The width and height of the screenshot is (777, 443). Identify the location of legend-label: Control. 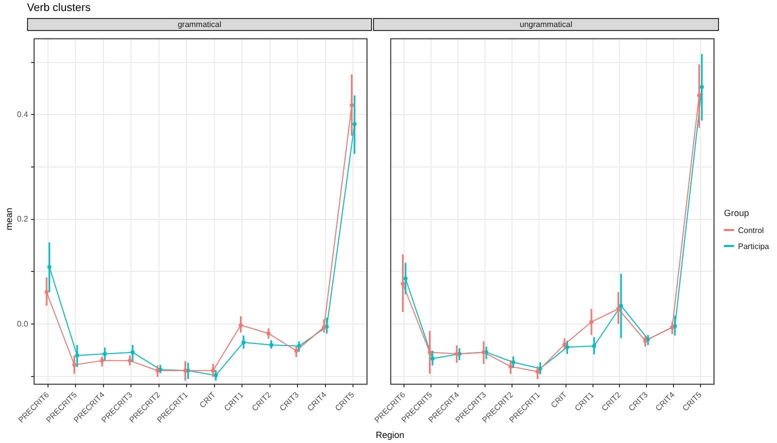
(751, 230).